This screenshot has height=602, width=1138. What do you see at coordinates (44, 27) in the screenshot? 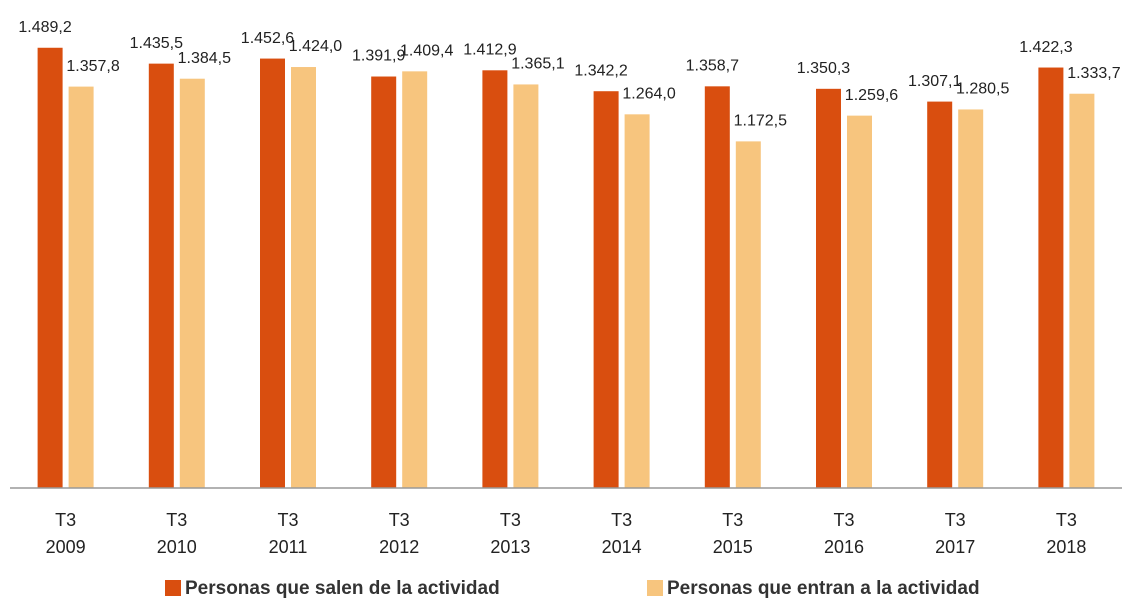
I see `value-label: 1.489,2` at bounding box center [44, 27].